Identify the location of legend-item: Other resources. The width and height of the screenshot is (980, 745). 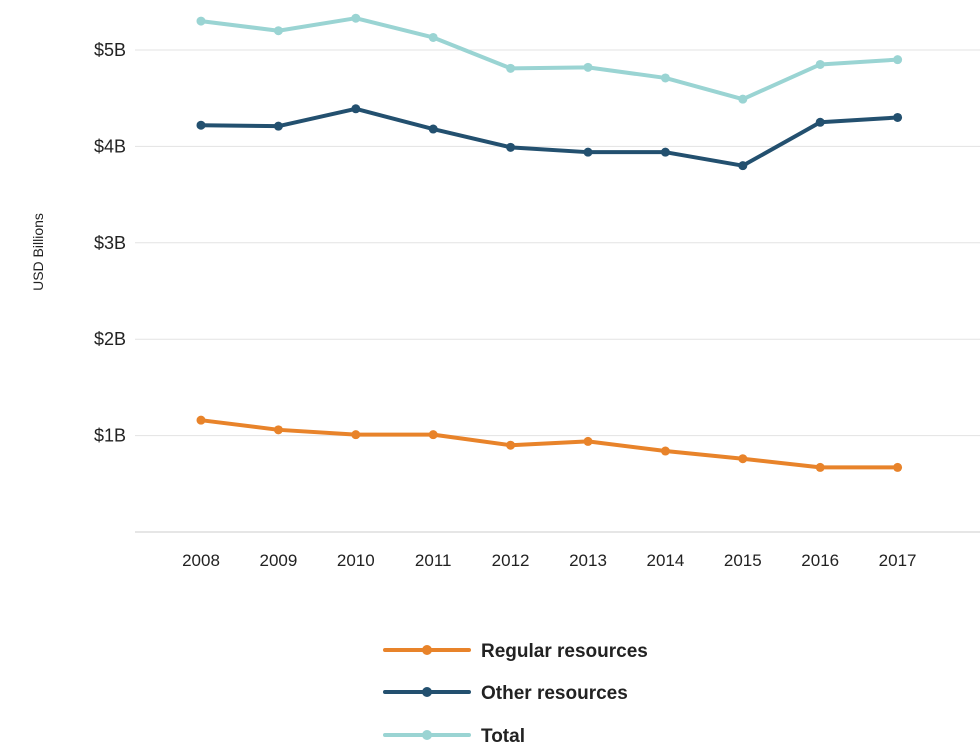
(505, 693).